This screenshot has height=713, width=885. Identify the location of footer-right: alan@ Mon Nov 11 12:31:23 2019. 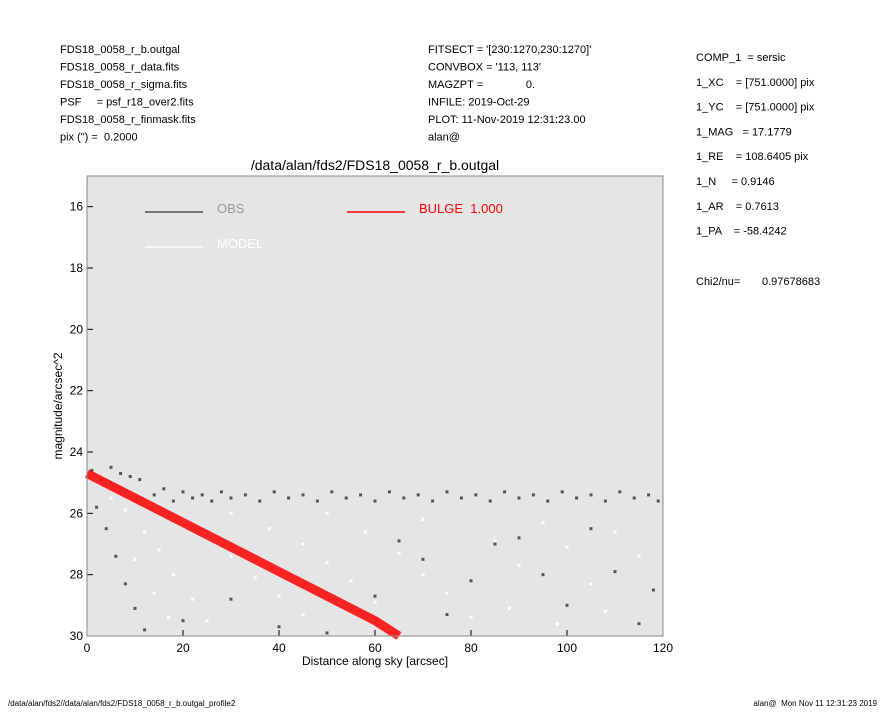
(815, 703).